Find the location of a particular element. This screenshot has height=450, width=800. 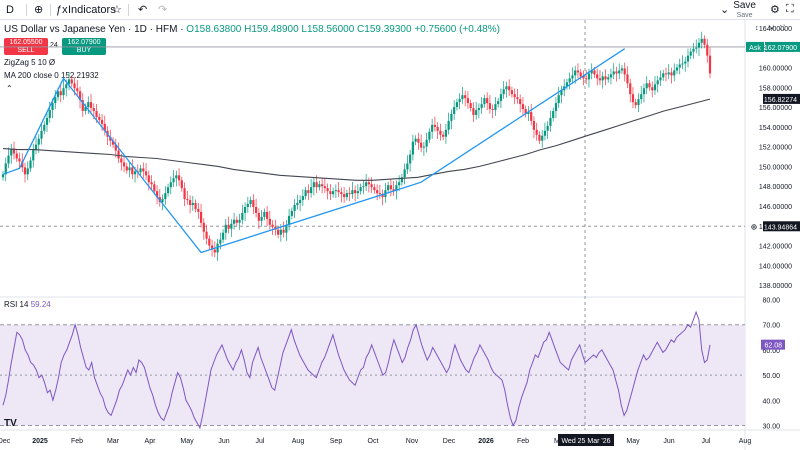

symbol-title: US Dollar vs Japanese Yen · 1D · HFM is located at coordinates (91, 29).